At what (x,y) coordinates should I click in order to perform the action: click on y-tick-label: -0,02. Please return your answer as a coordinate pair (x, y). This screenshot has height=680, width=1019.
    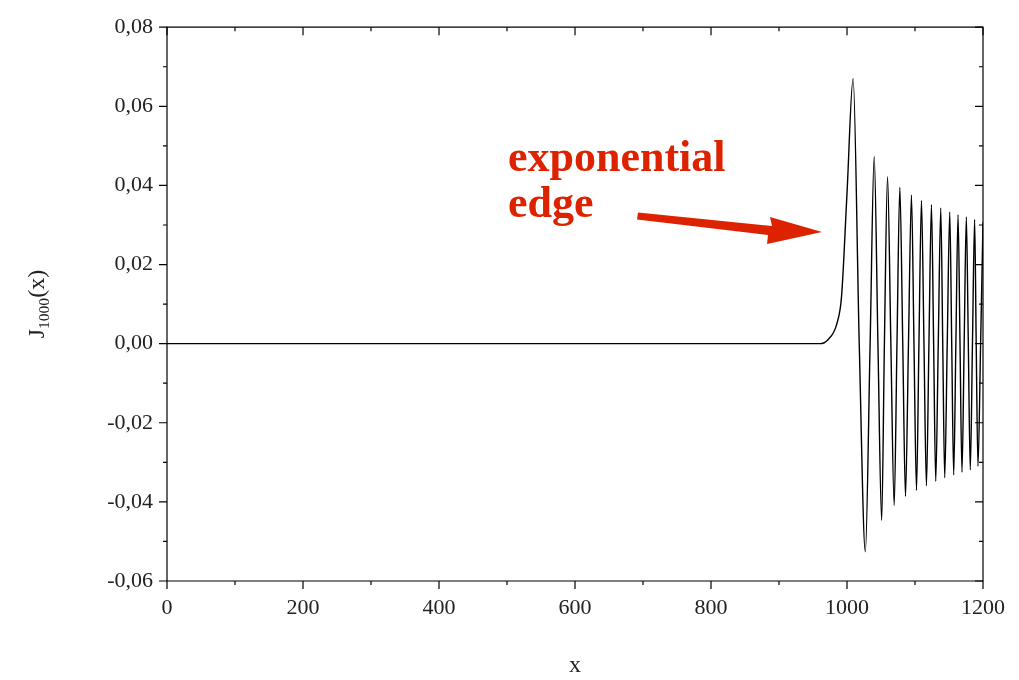
    Looking at the image, I should click on (130, 421).